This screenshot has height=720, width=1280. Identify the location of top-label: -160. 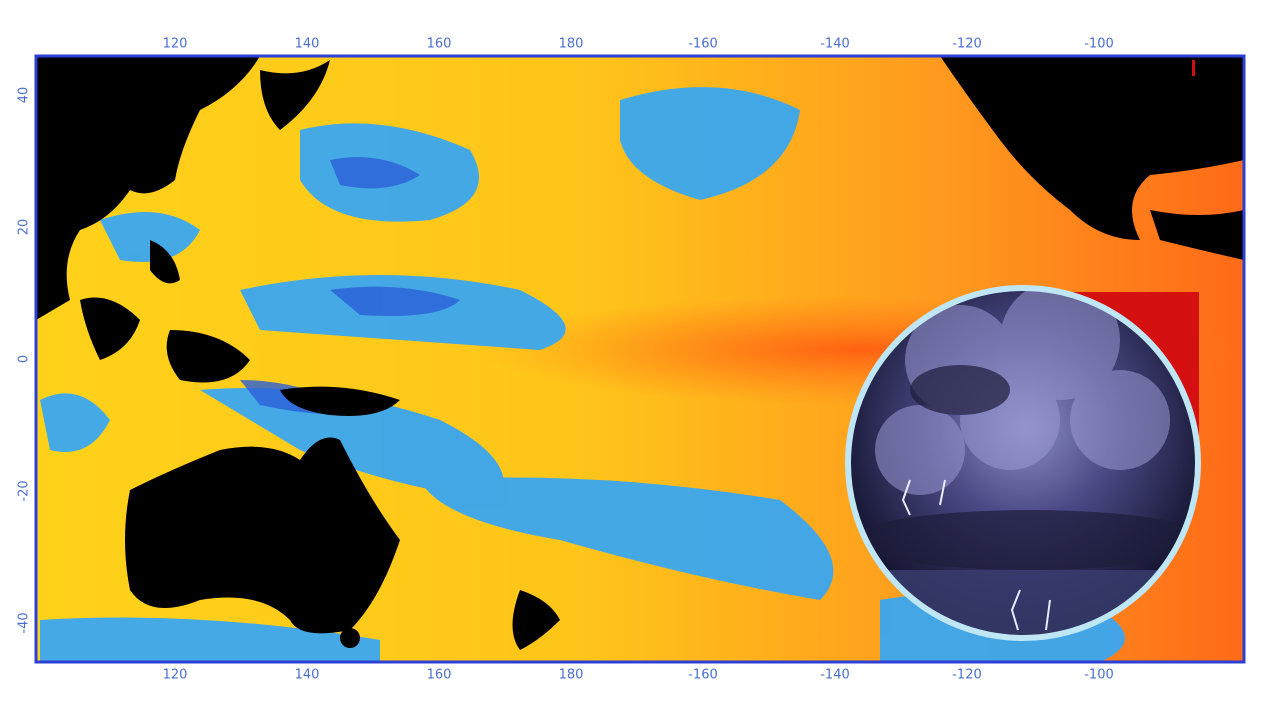
(703, 44).